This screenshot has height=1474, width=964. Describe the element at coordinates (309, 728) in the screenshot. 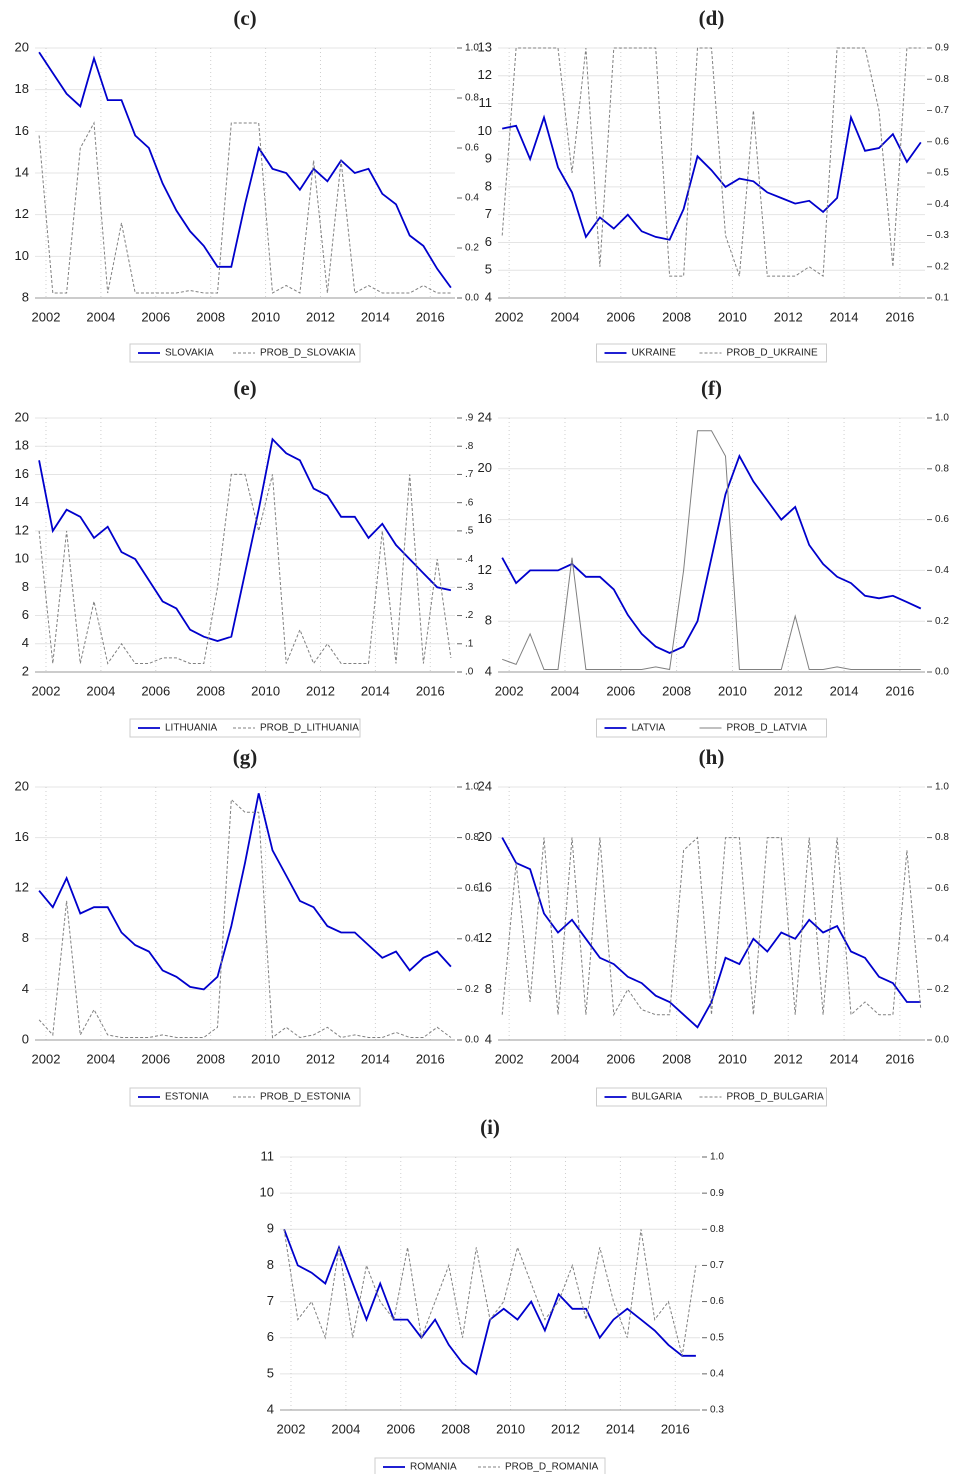

I see `legend-label: PROB_D_LITHUANIA` at that location.